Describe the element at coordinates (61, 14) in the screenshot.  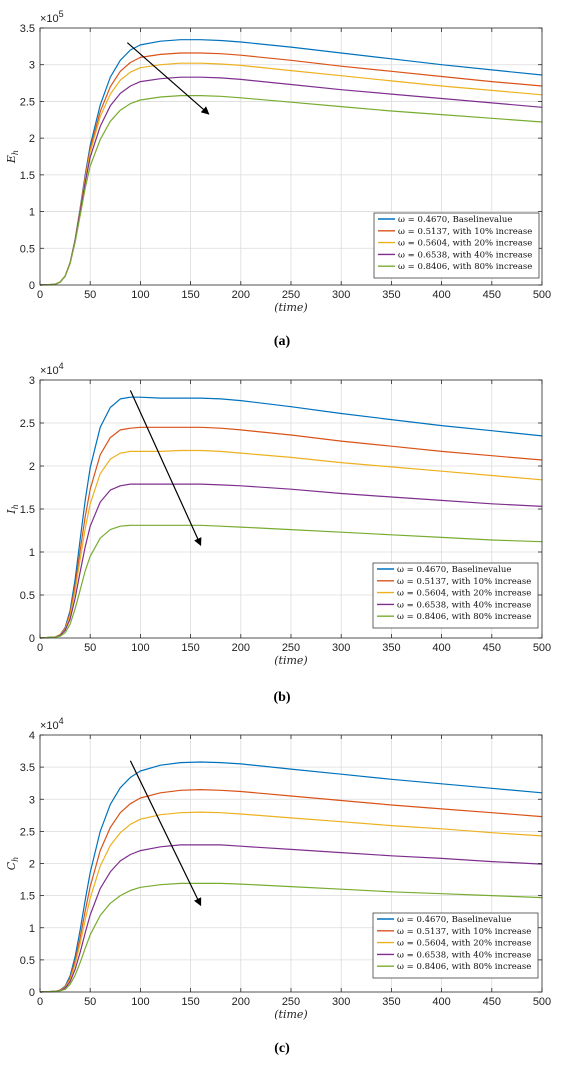
I see `y-multiplier-exponent: 5` at that location.